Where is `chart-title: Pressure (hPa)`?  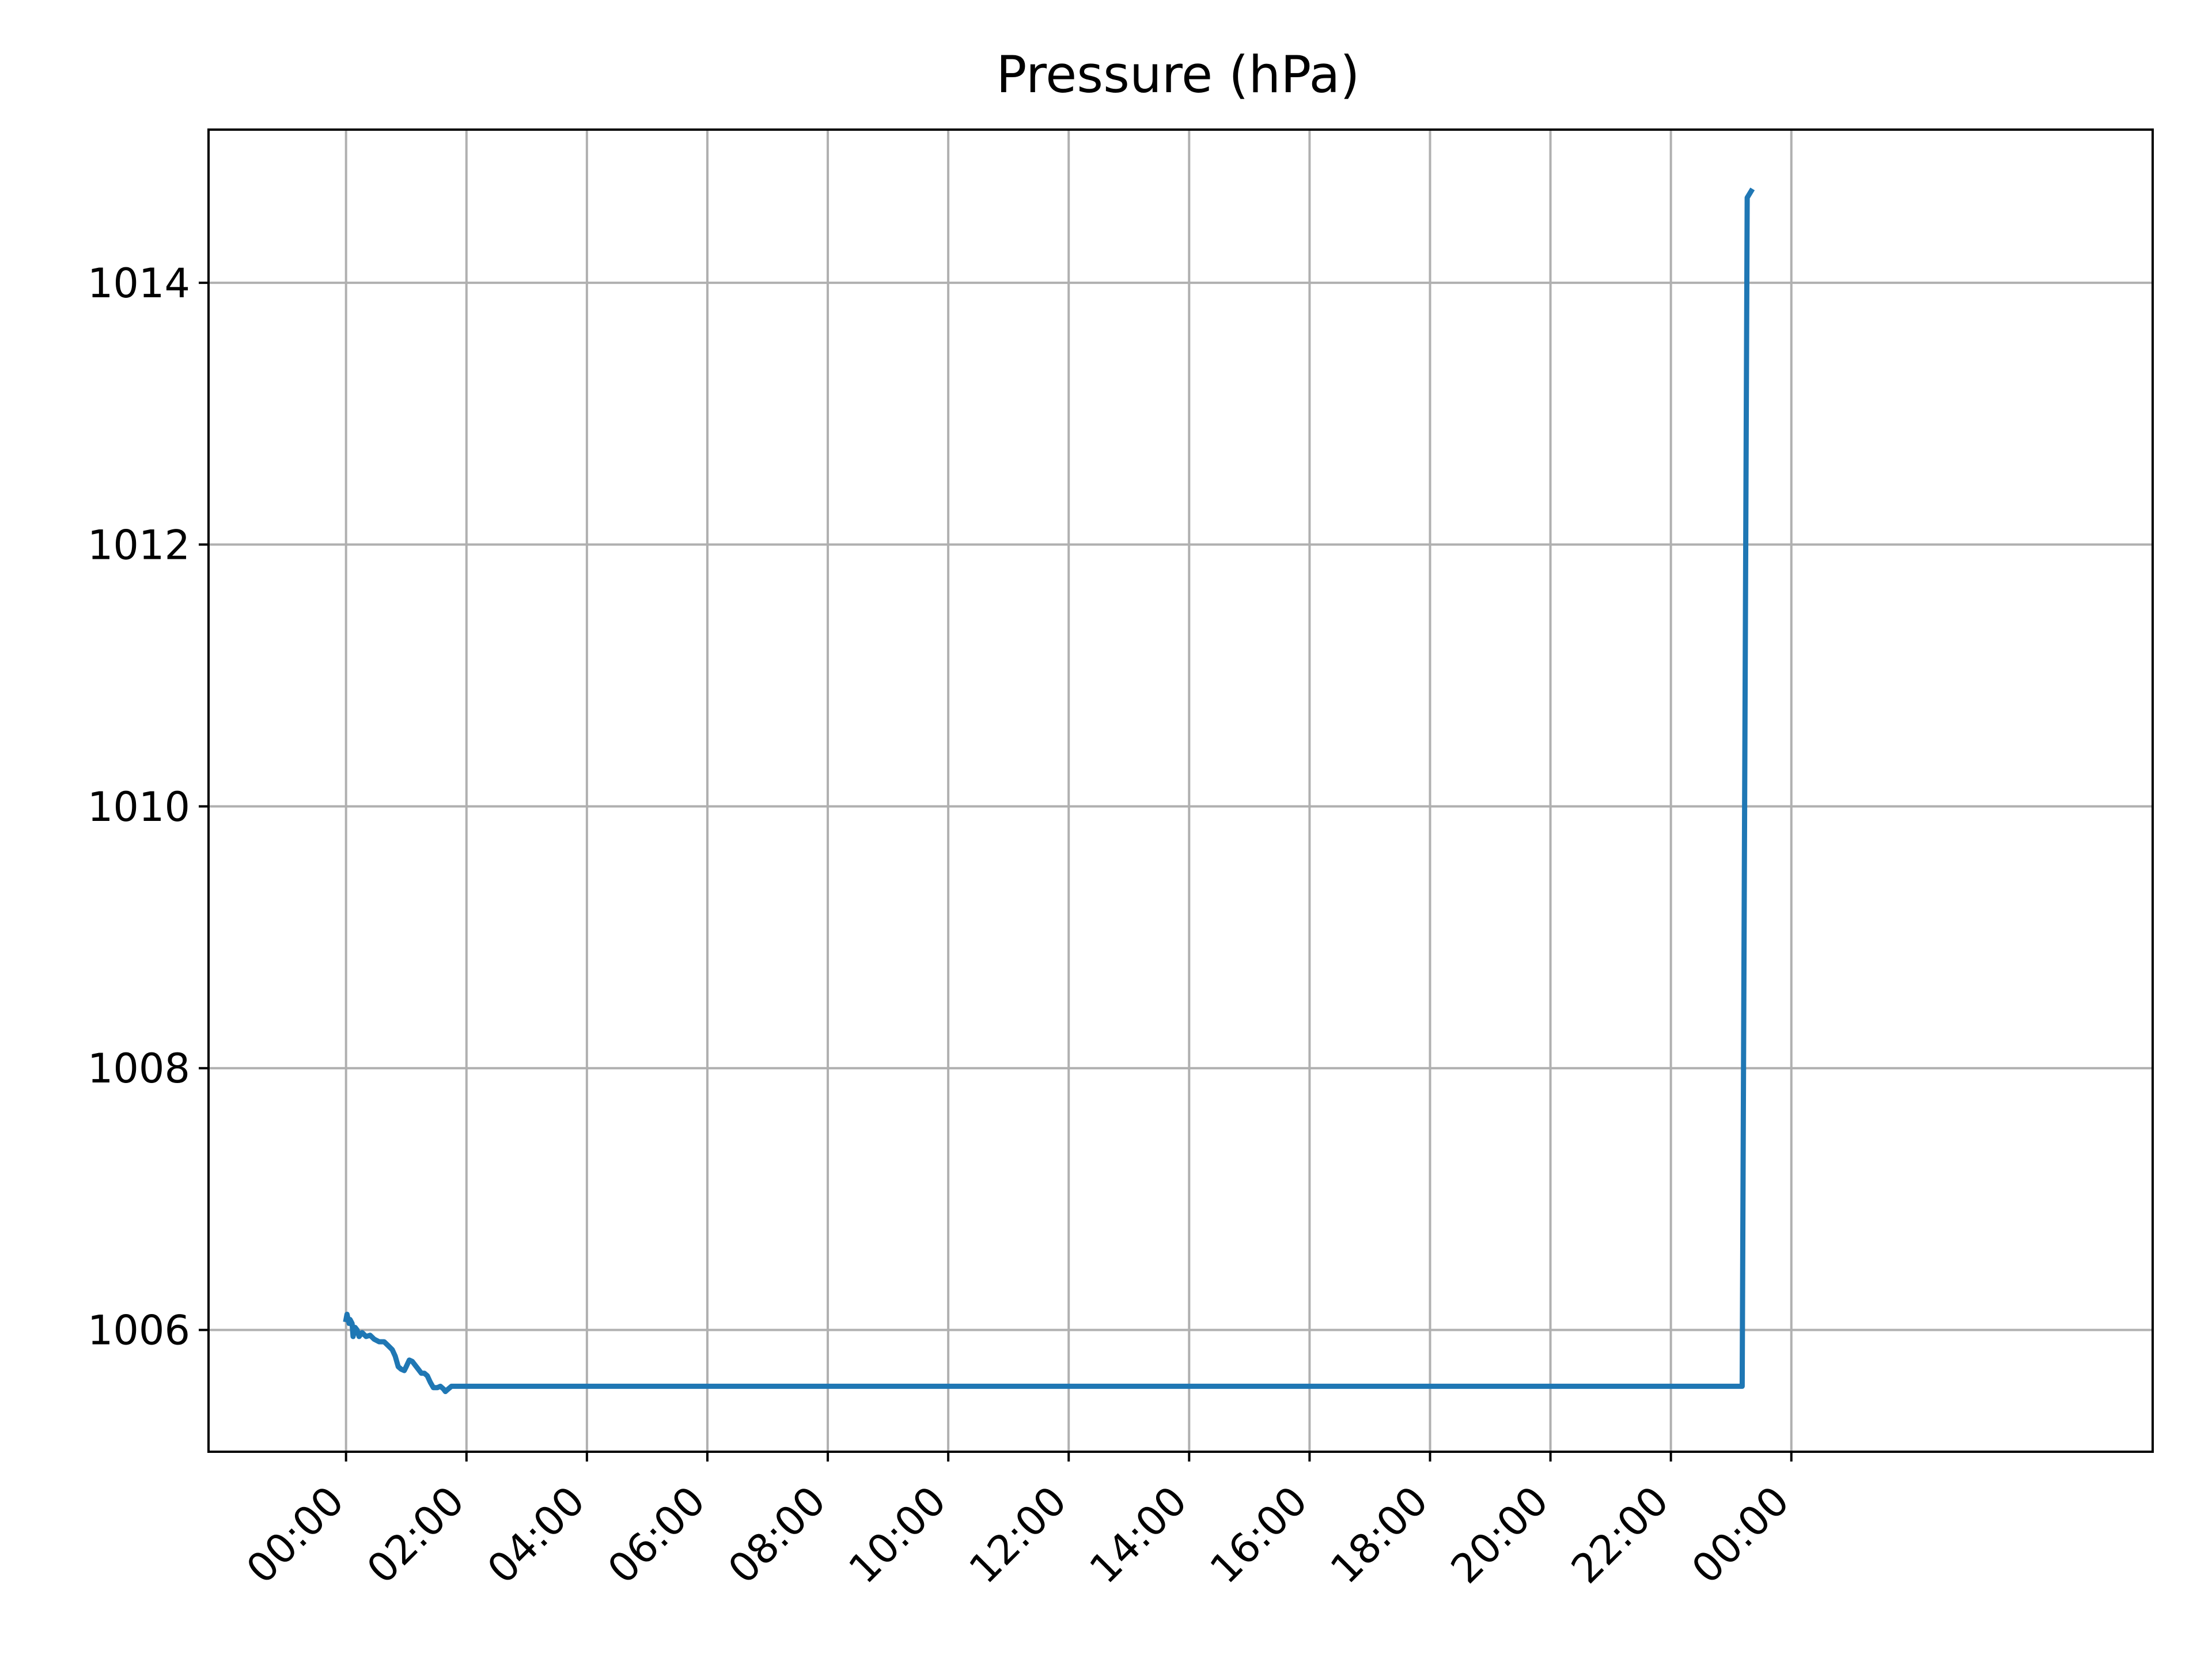 chart-title: Pressure (hPa) is located at coordinates (1177, 75).